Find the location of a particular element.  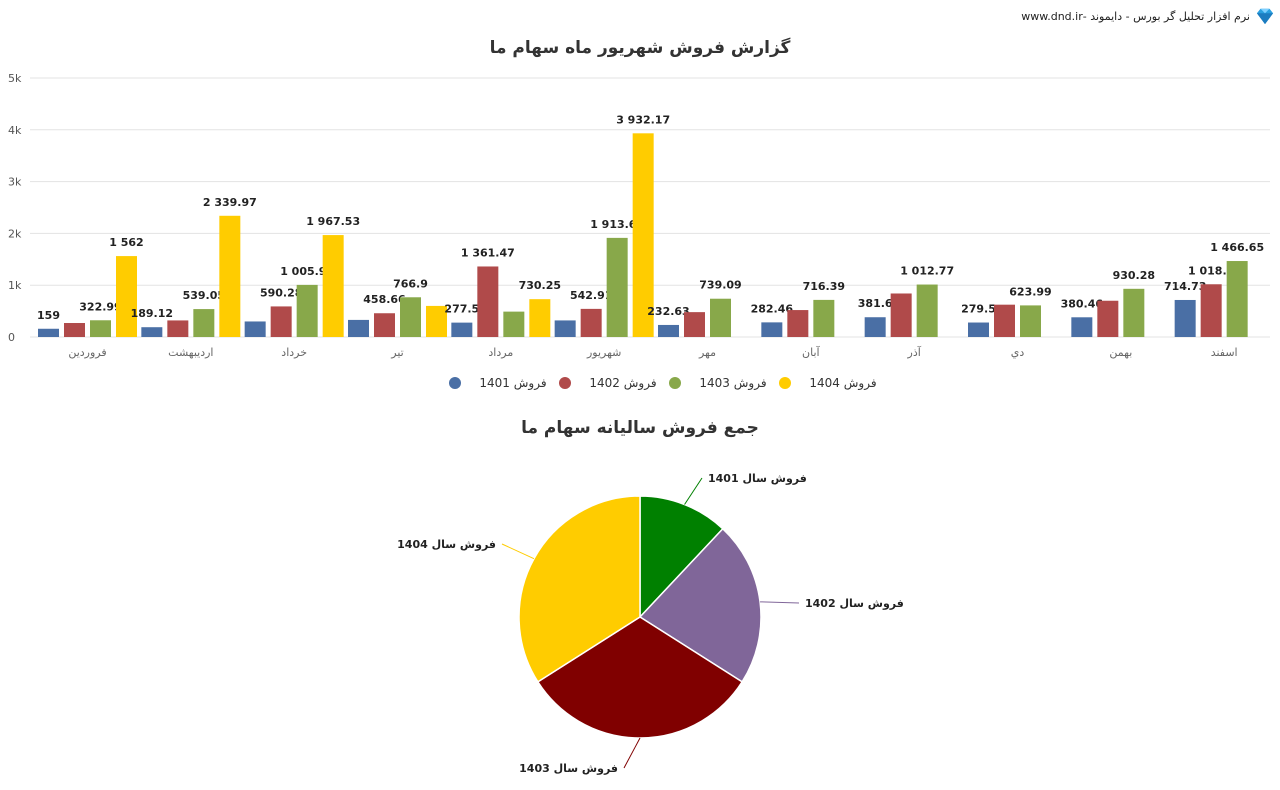

data-label: 380.46 is located at coordinates (1082, 303).